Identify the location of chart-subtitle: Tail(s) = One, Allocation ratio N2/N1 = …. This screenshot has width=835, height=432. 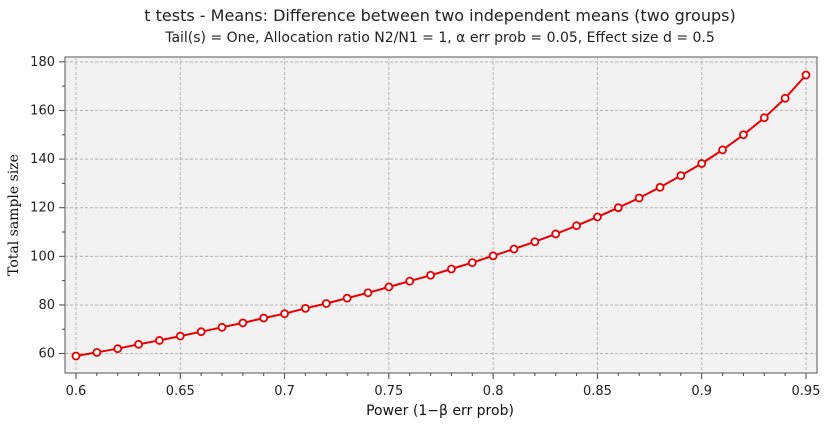
(439, 38).